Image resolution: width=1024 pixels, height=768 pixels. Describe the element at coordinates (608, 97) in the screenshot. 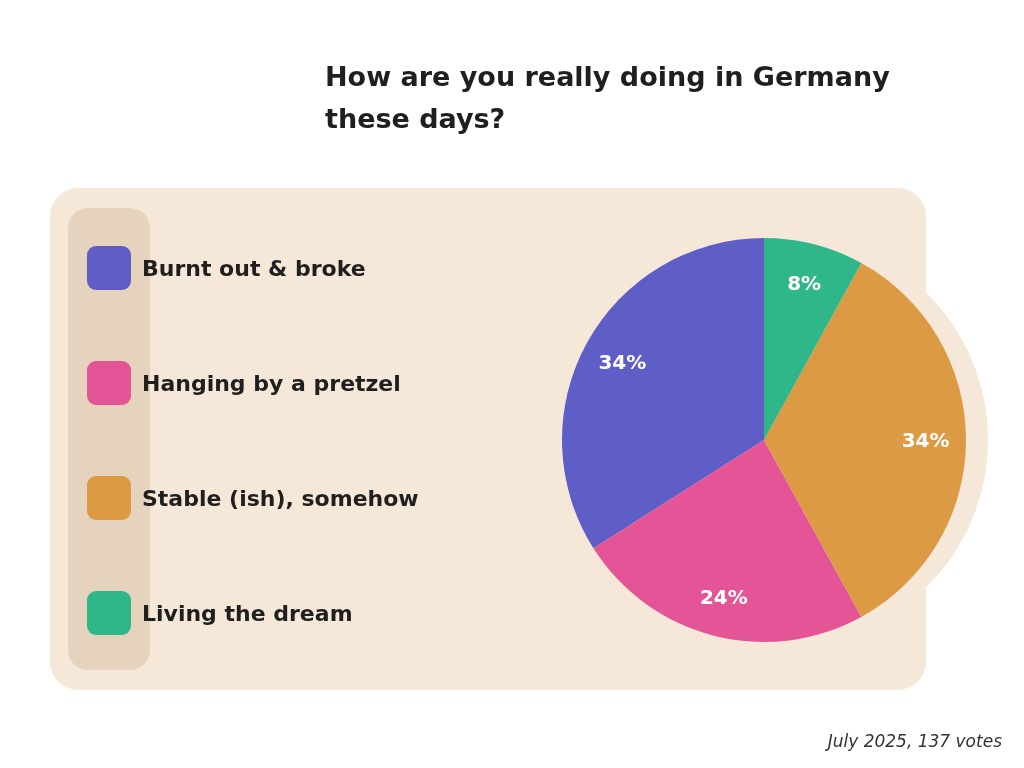

I see `chart-title: How are you really doing in Germany these days?` at that location.